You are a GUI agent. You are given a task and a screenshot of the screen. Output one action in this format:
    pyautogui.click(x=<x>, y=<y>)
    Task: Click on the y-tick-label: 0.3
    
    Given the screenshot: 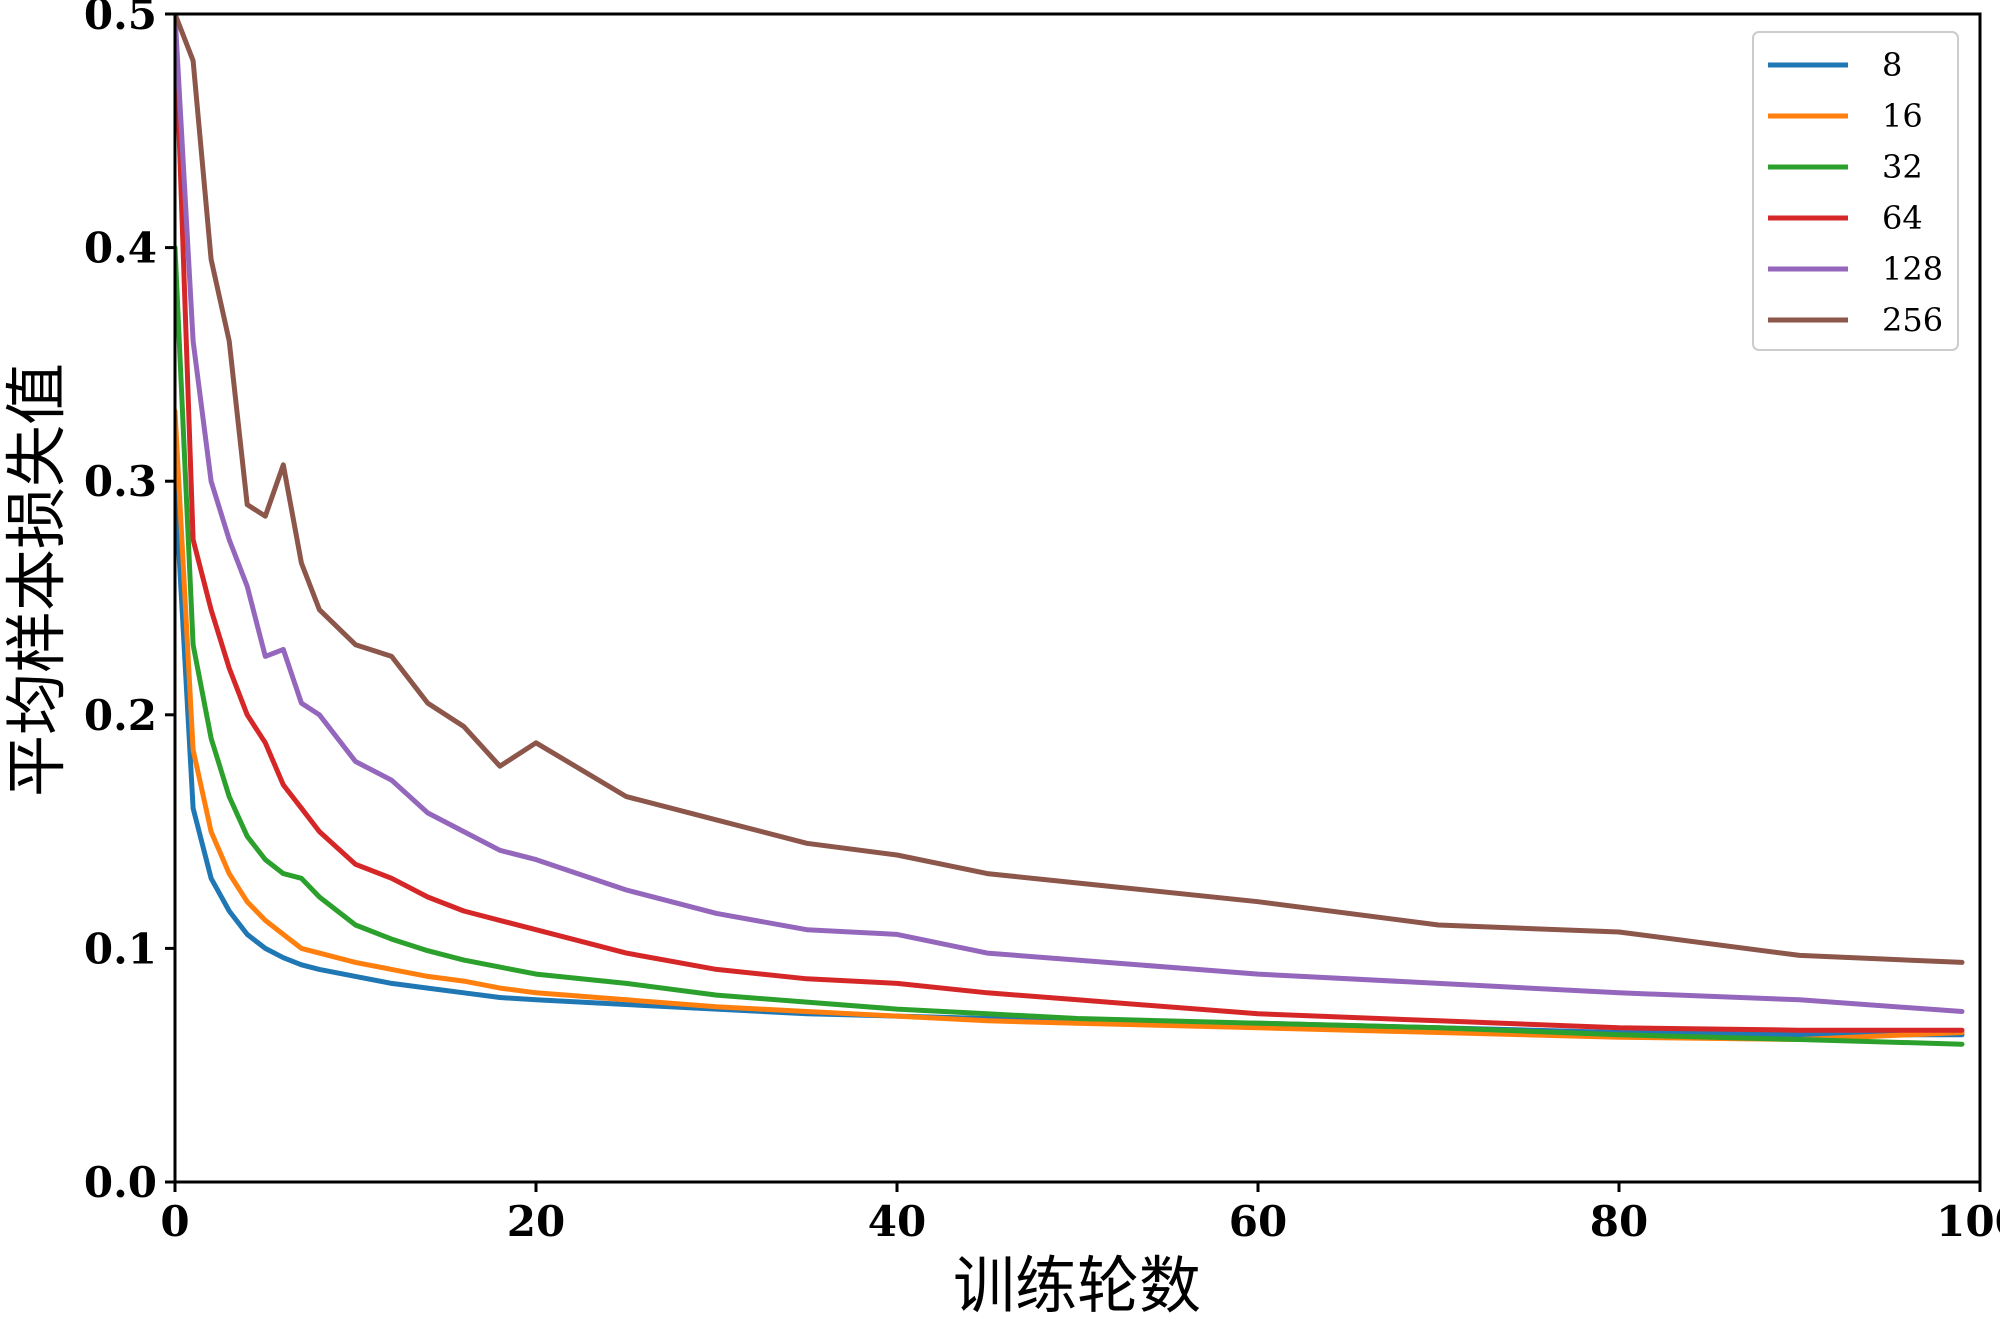 What is the action you would take?
    pyautogui.click(x=120, y=481)
    